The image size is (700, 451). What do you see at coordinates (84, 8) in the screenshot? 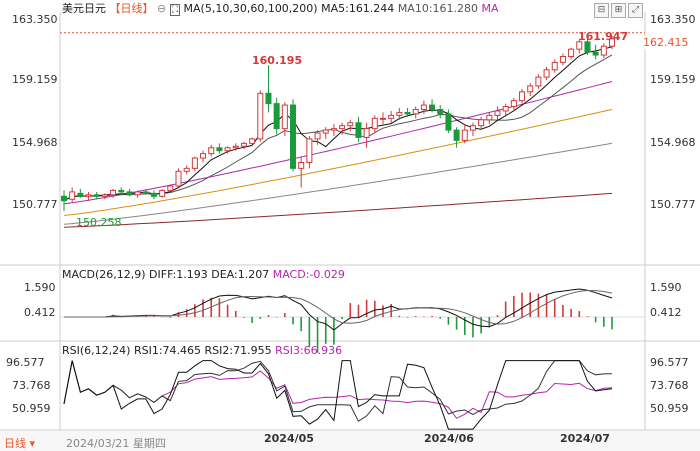
I see `symbol-label: 美元日元` at bounding box center [84, 8].